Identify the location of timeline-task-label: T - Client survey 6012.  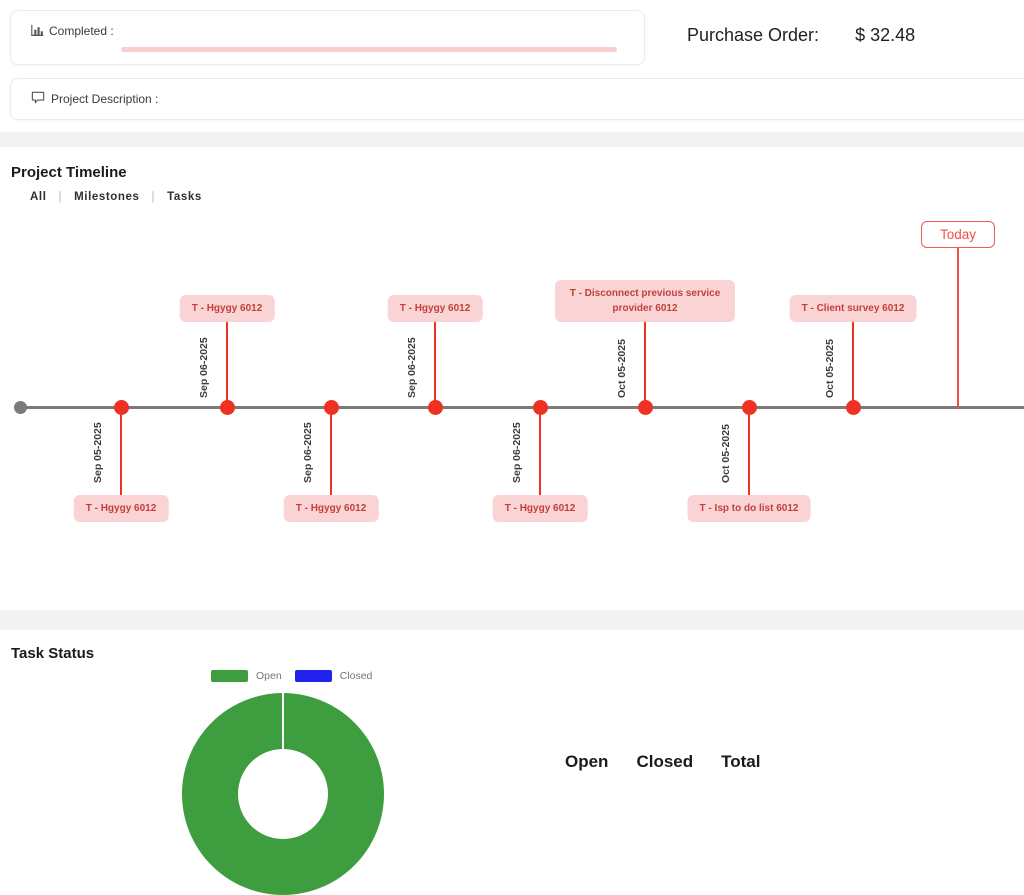
(853, 308).